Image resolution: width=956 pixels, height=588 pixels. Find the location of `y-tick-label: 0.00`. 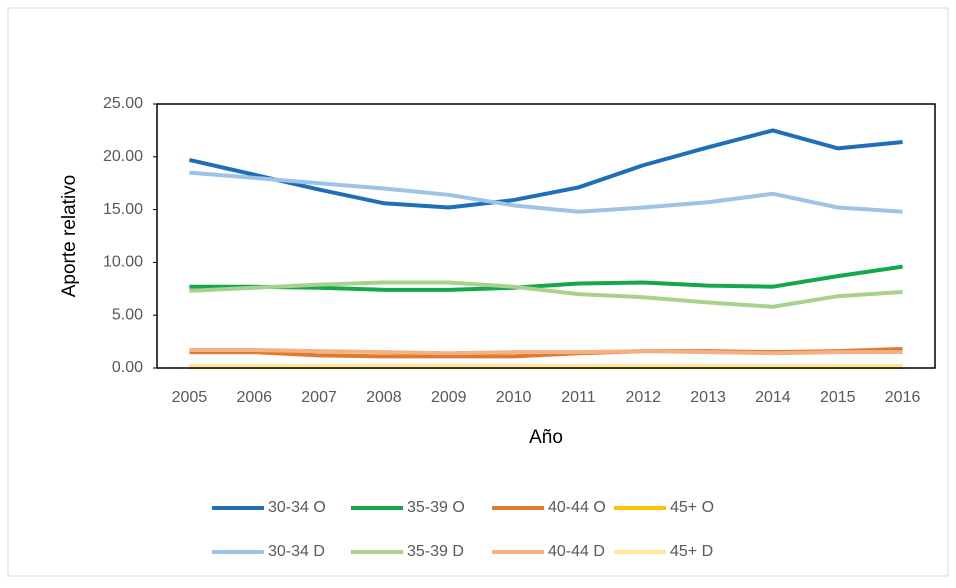

y-tick-label: 0.00 is located at coordinates (127, 367).